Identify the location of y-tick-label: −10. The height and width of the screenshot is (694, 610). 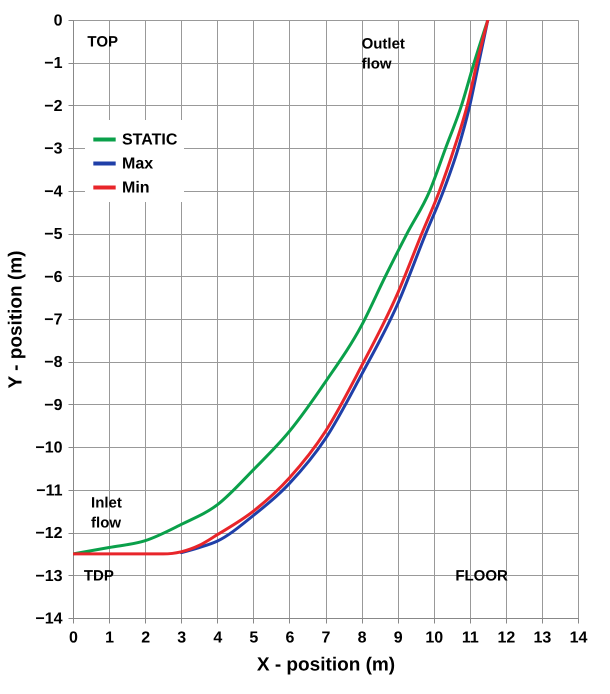
(49, 448).